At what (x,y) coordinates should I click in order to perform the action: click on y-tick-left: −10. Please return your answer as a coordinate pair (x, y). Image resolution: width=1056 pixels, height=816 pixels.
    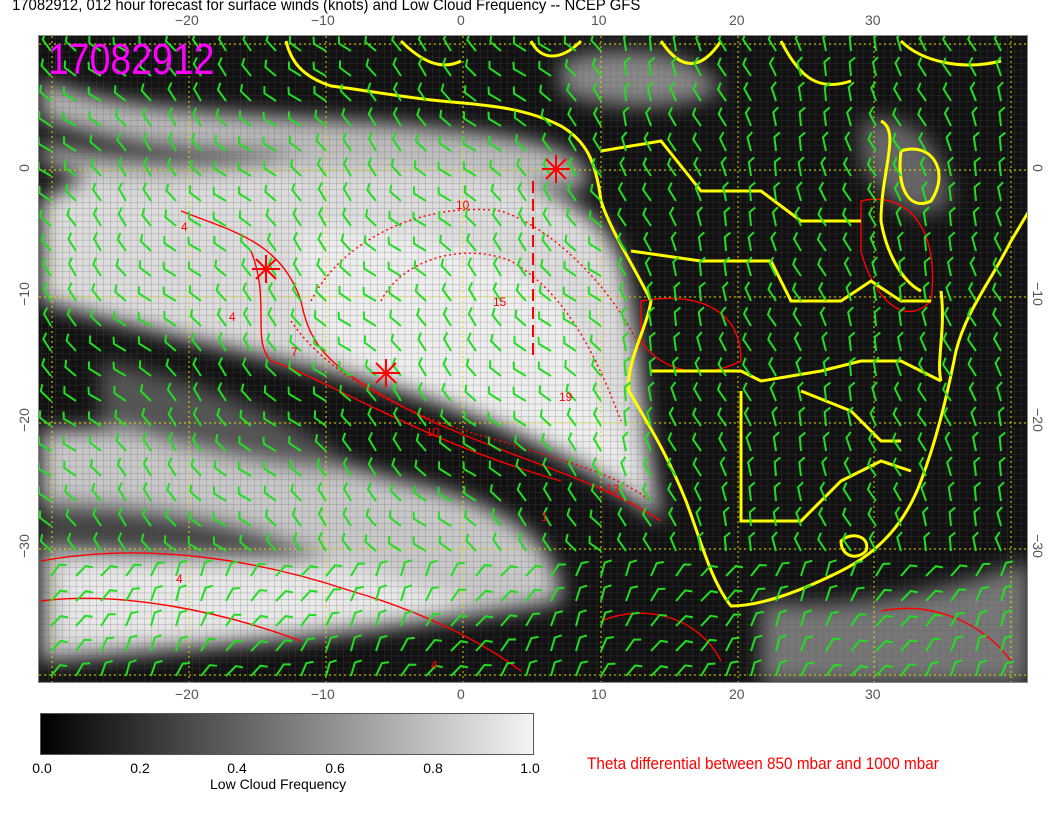
    Looking at the image, I should click on (23, 294).